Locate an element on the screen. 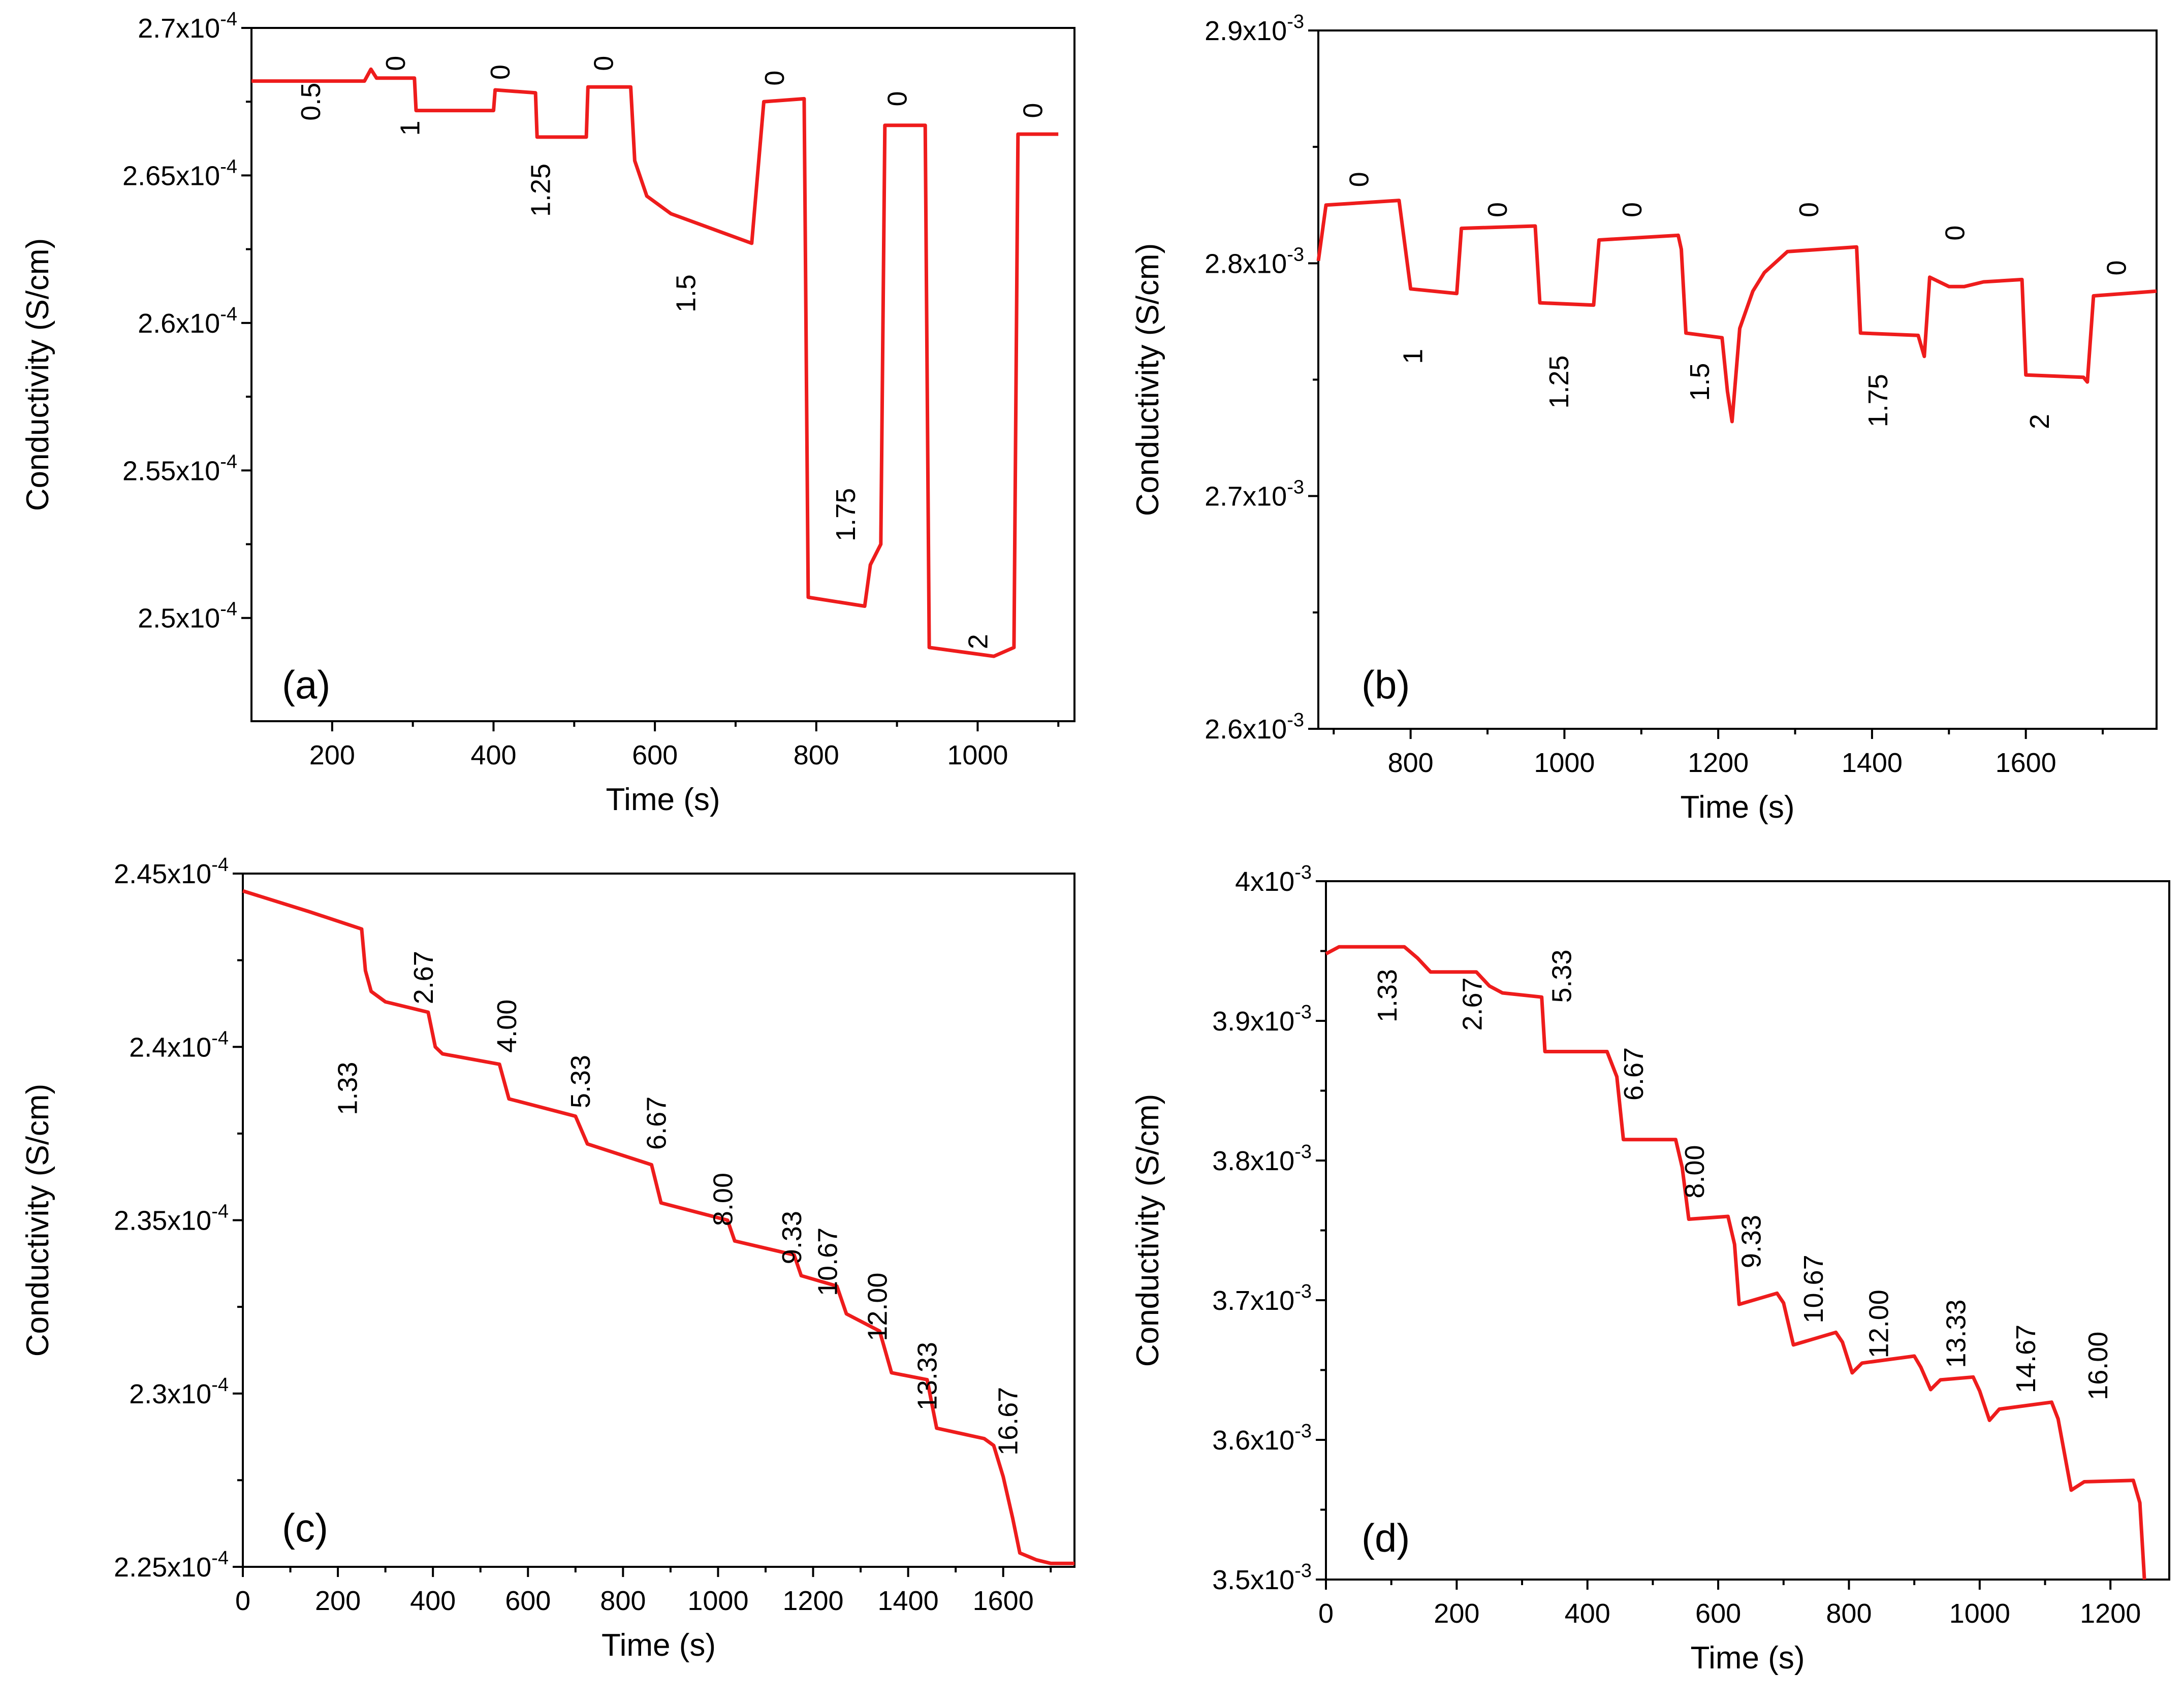 The width and height of the screenshot is (2184, 1706). step-annotation: 0.5 is located at coordinates (311, 102).